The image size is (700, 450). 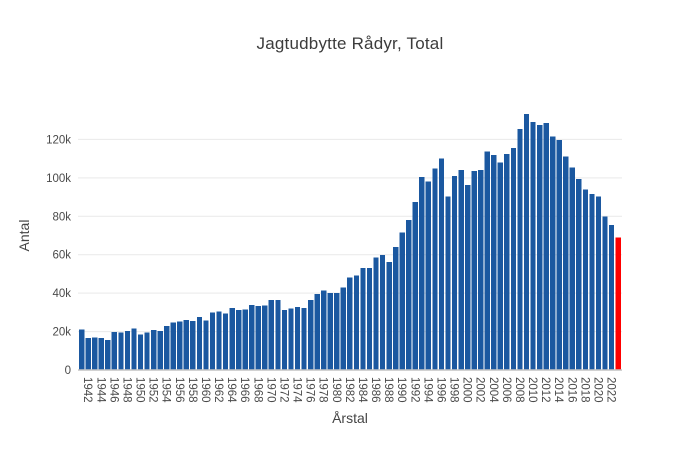 What do you see at coordinates (618, 303) in the screenshot?
I see `highlighted-bar` at bounding box center [618, 303].